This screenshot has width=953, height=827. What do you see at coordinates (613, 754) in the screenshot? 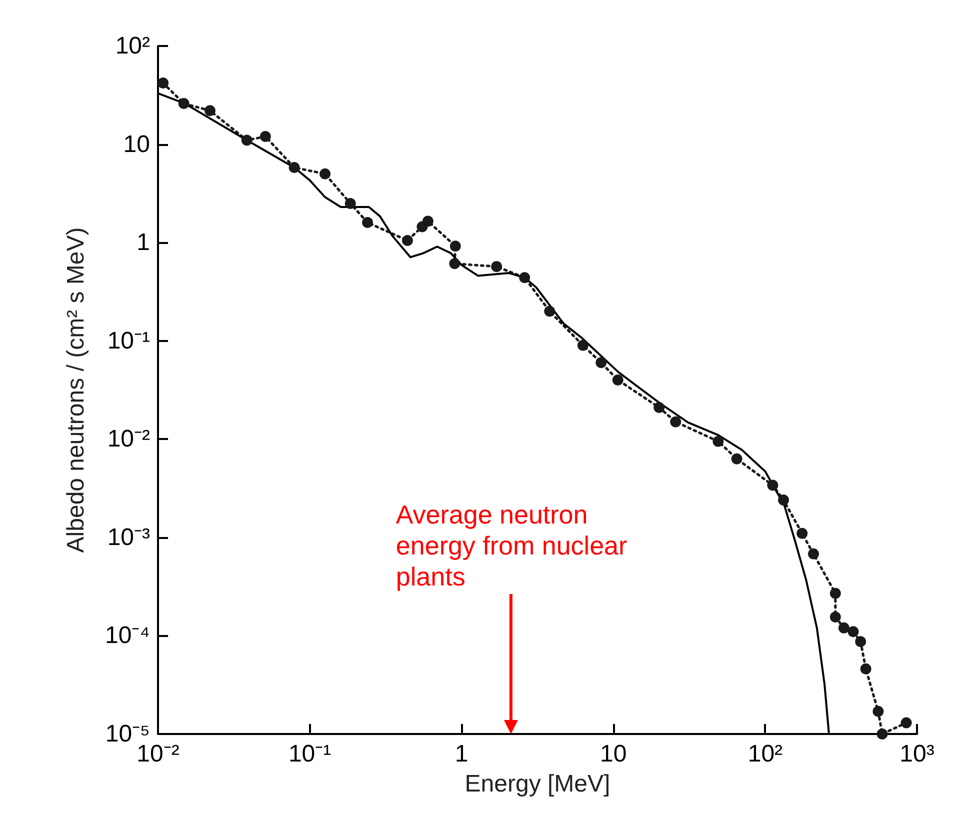
I see `x-tick-label: 10` at bounding box center [613, 754].